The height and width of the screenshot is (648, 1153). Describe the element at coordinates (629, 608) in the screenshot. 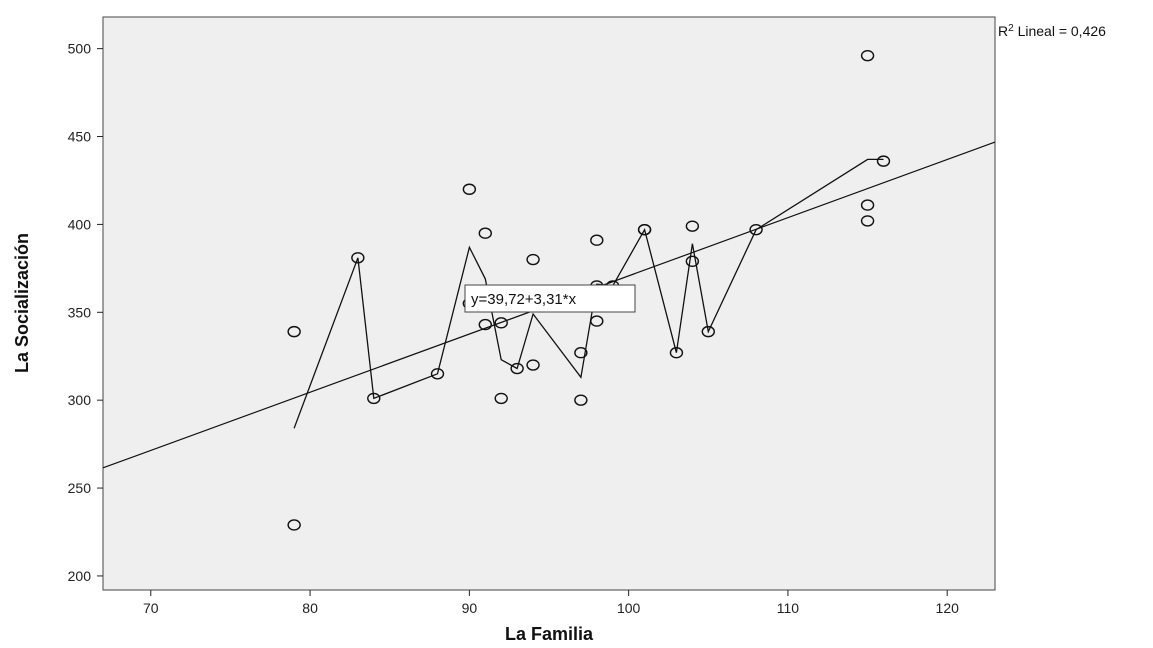

I see `x-tick-label: 100` at that location.